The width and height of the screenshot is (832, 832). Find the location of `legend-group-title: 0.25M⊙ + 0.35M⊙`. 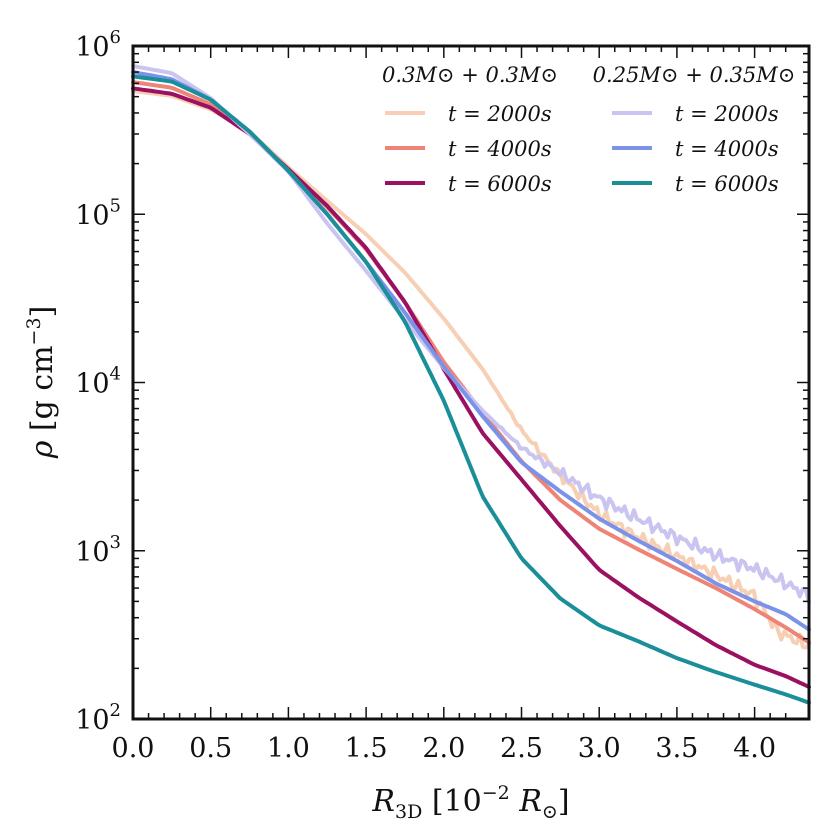

legend-group-title: 0.25M⊙ + 0.35M⊙ is located at coordinates (694, 75).